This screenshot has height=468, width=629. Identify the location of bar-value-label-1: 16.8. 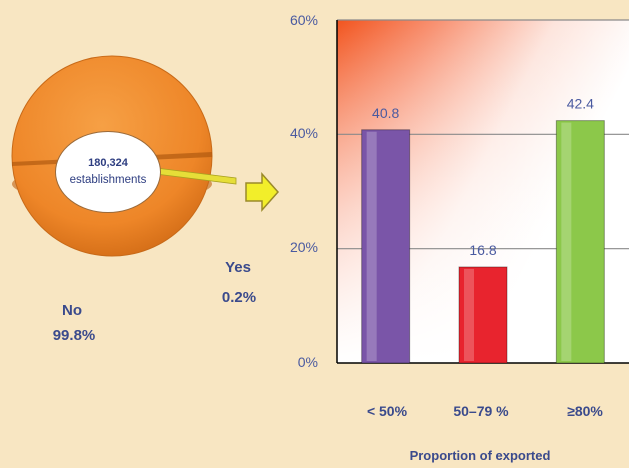
(482, 250).